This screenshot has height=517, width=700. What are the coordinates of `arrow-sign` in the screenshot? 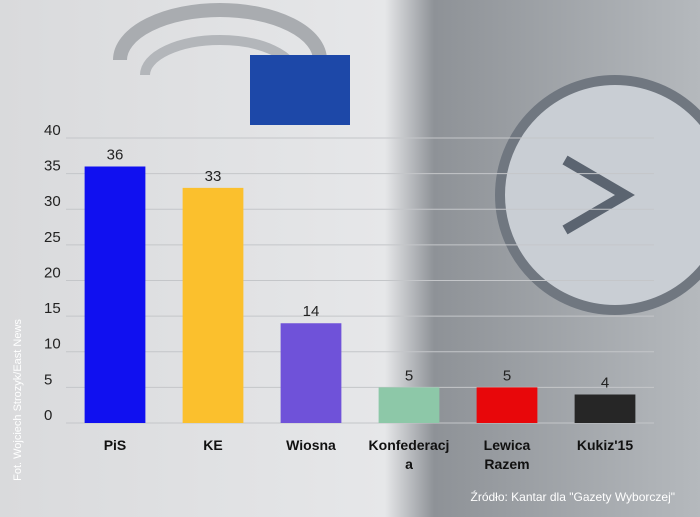 It's located at (597, 195).